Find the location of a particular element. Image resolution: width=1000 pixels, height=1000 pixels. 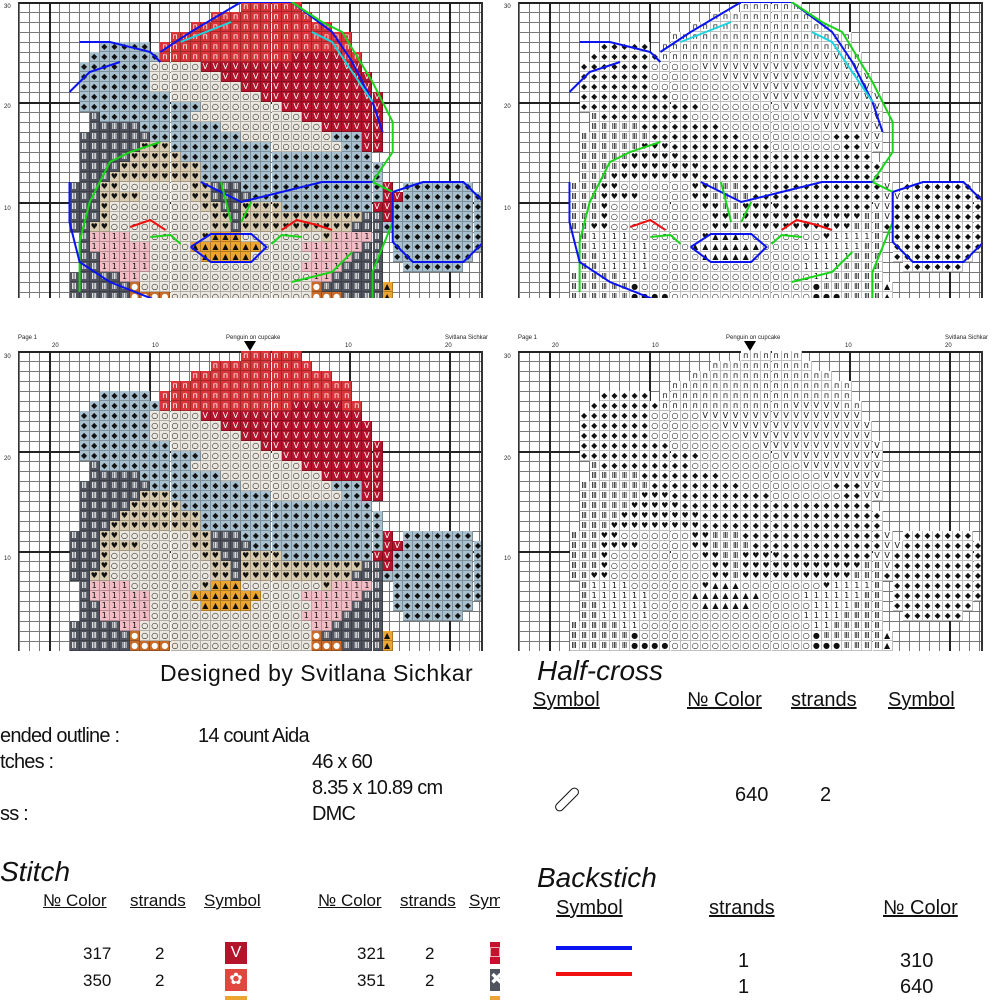

half-stitch-icon is located at coordinates (567, 799).